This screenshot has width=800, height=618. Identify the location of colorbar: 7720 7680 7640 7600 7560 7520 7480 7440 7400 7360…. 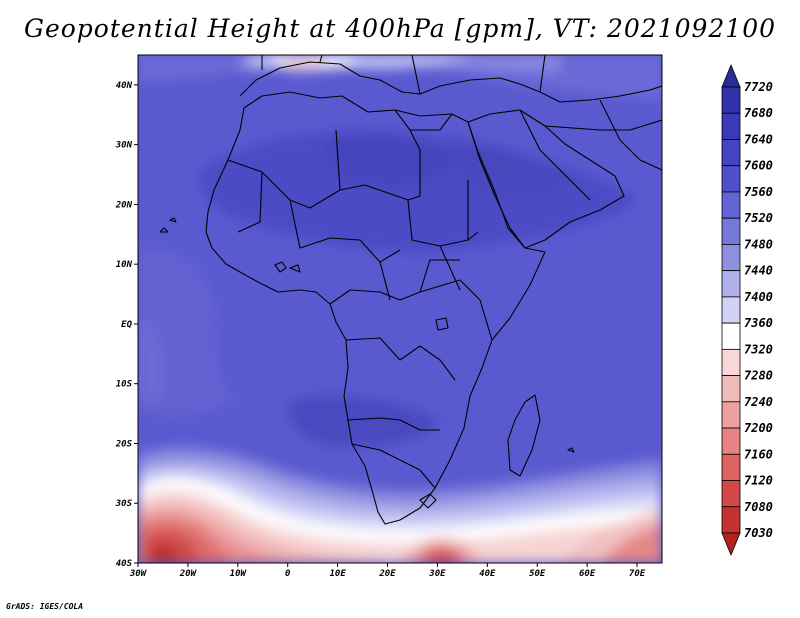
(747, 310).